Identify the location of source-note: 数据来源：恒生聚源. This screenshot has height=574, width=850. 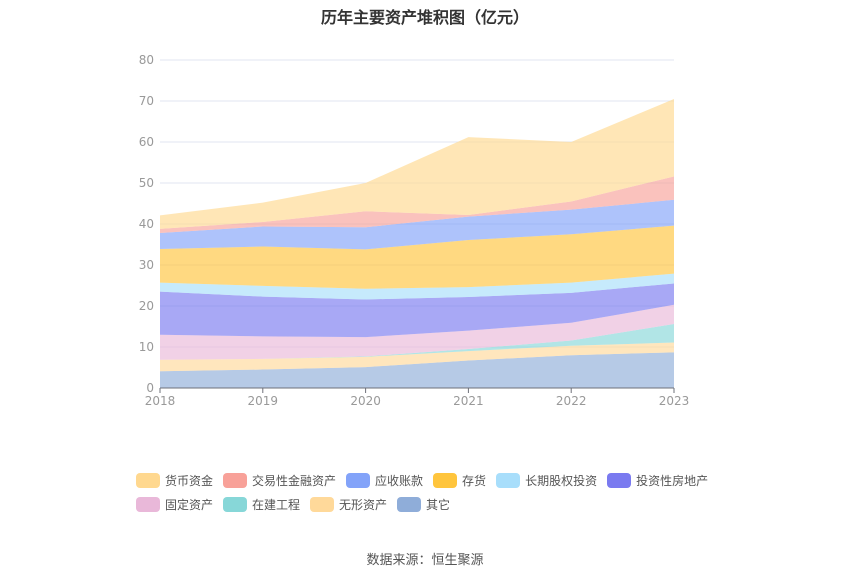
(425, 560).